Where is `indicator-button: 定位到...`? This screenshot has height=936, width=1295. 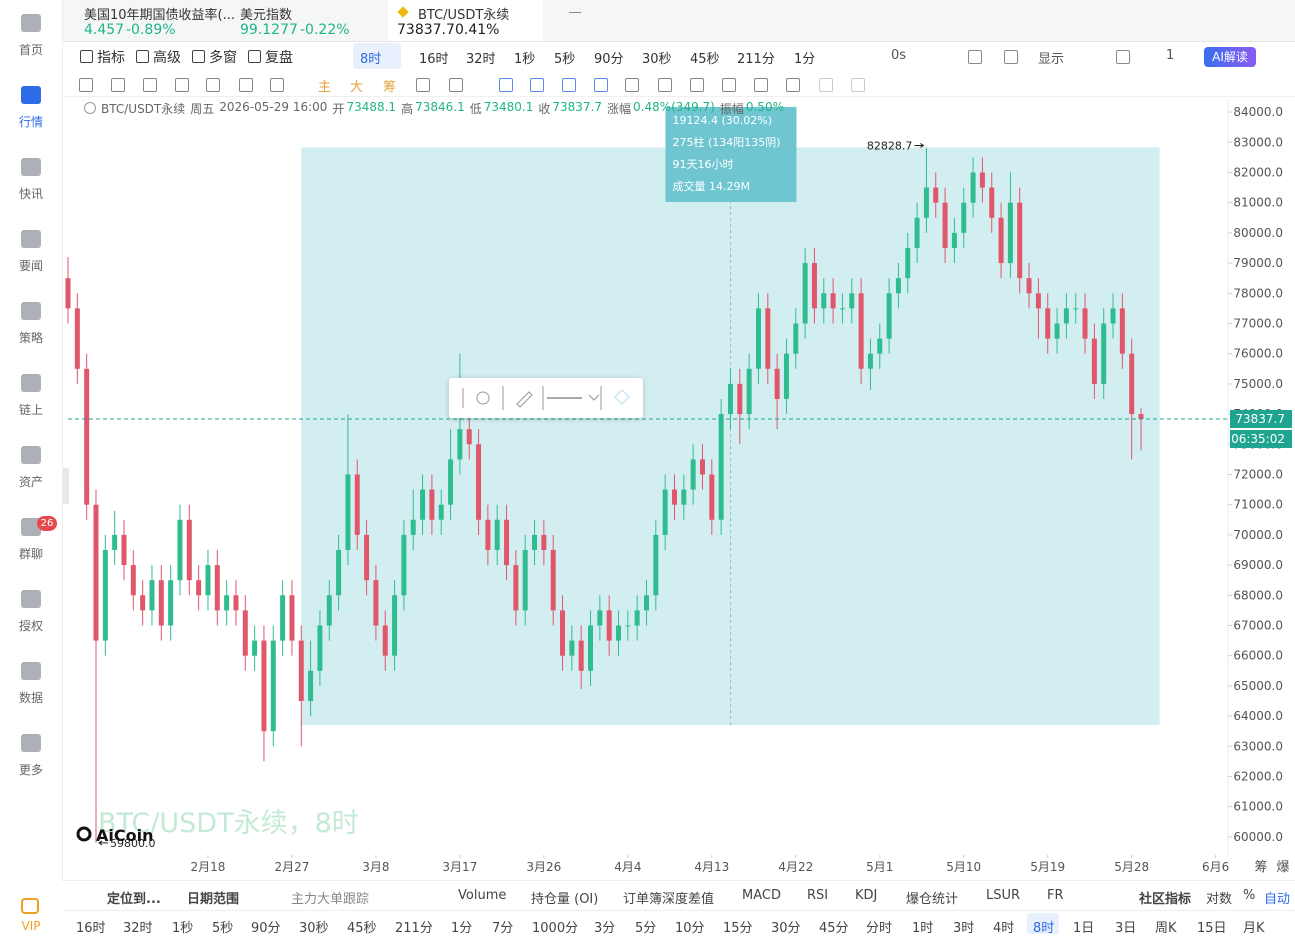
indicator-button: 定位到... is located at coordinates (134, 899).